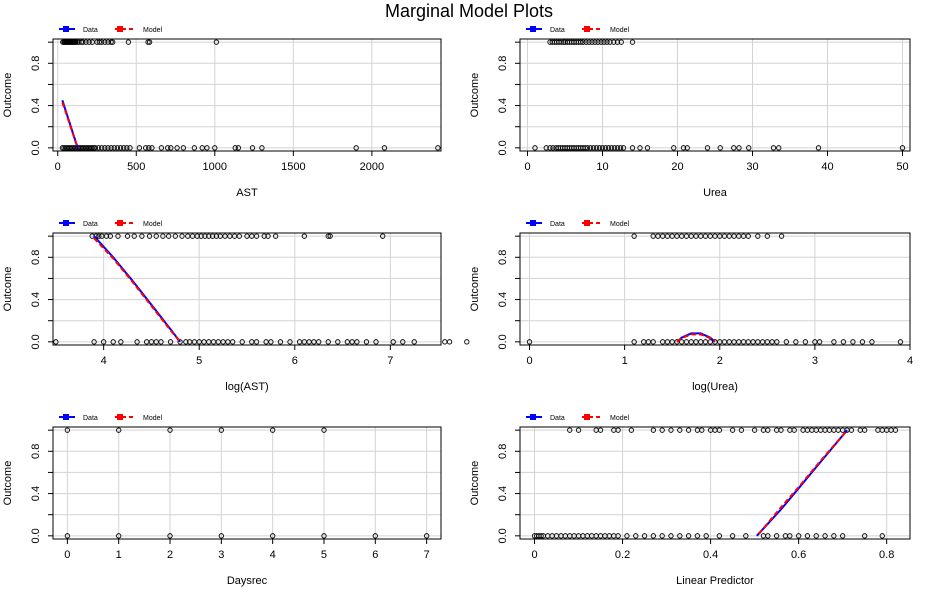 The image size is (938, 602). I want to click on x-tick-label: 2, so click(170, 555).